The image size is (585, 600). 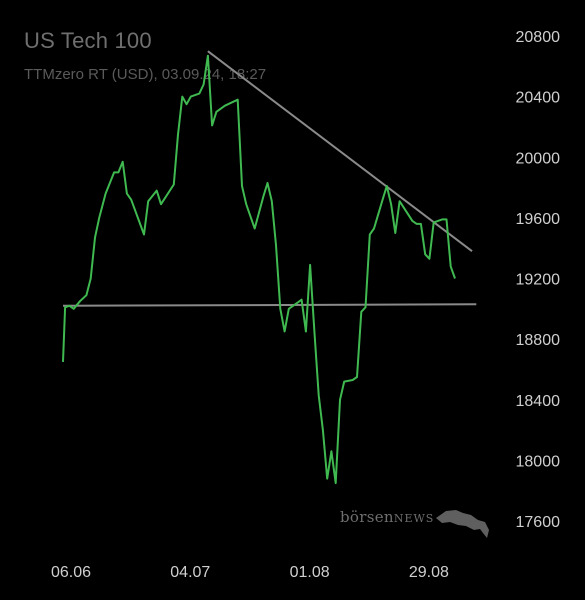 I want to click on y-tick-label: 18400, so click(x=538, y=401).